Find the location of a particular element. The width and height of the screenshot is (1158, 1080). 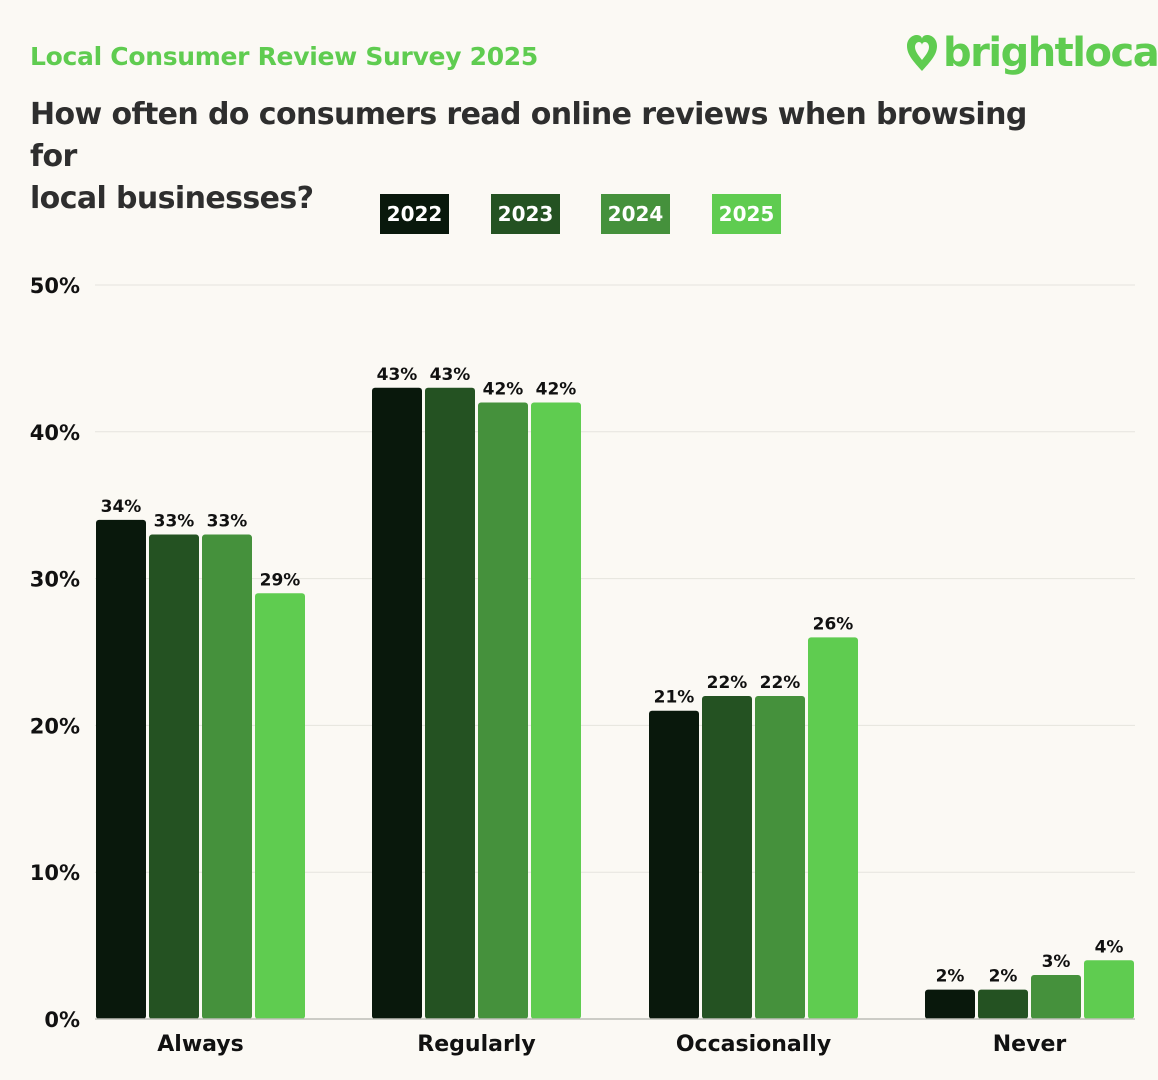

legend-item-2022: 2022 is located at coordinates (414, 214).